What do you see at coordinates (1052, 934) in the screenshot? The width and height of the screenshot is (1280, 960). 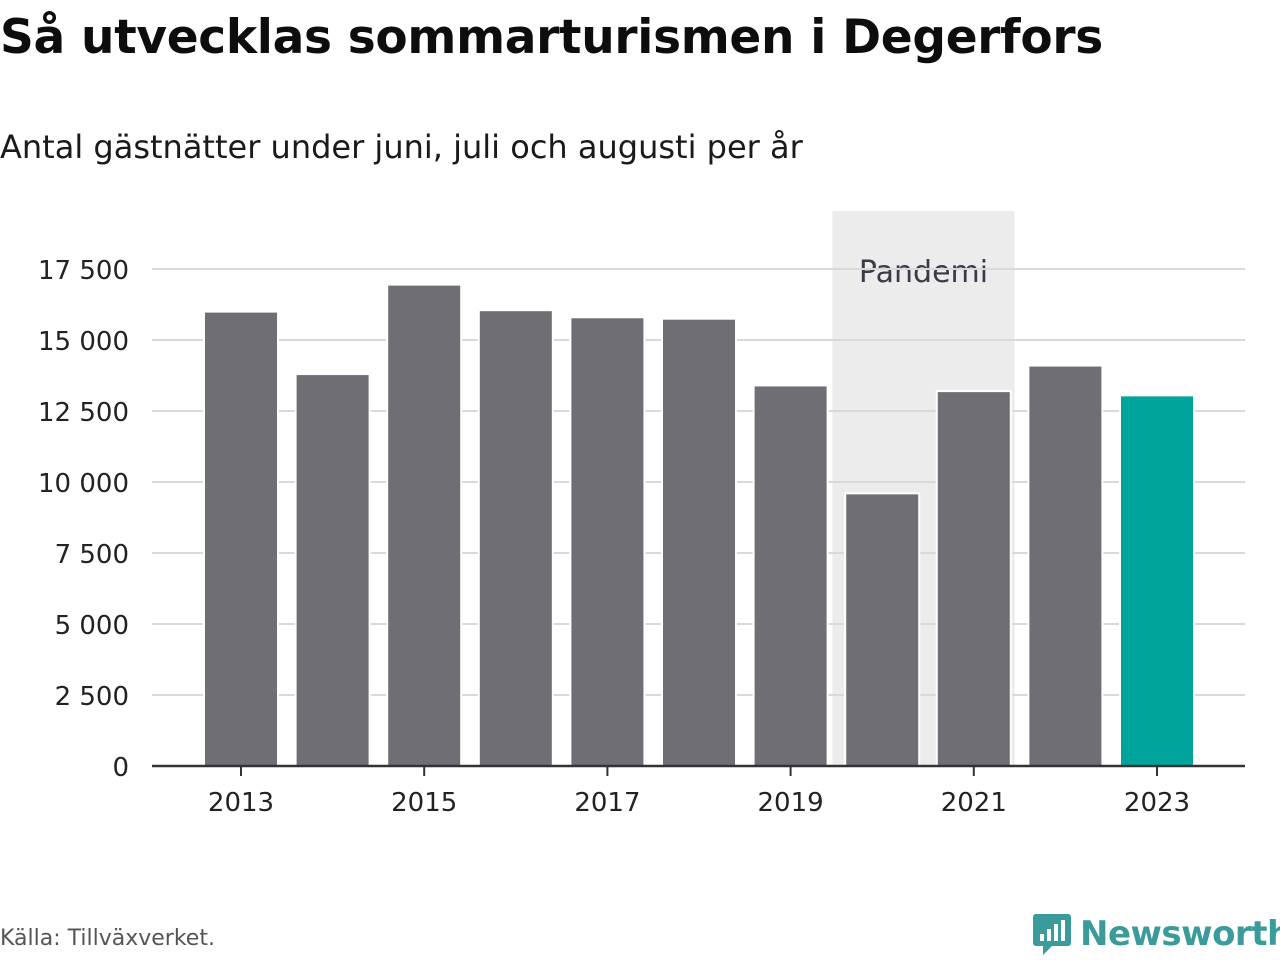 I see `newsworthy-chart-bubble-icon` at bounding box center [1052, 934].